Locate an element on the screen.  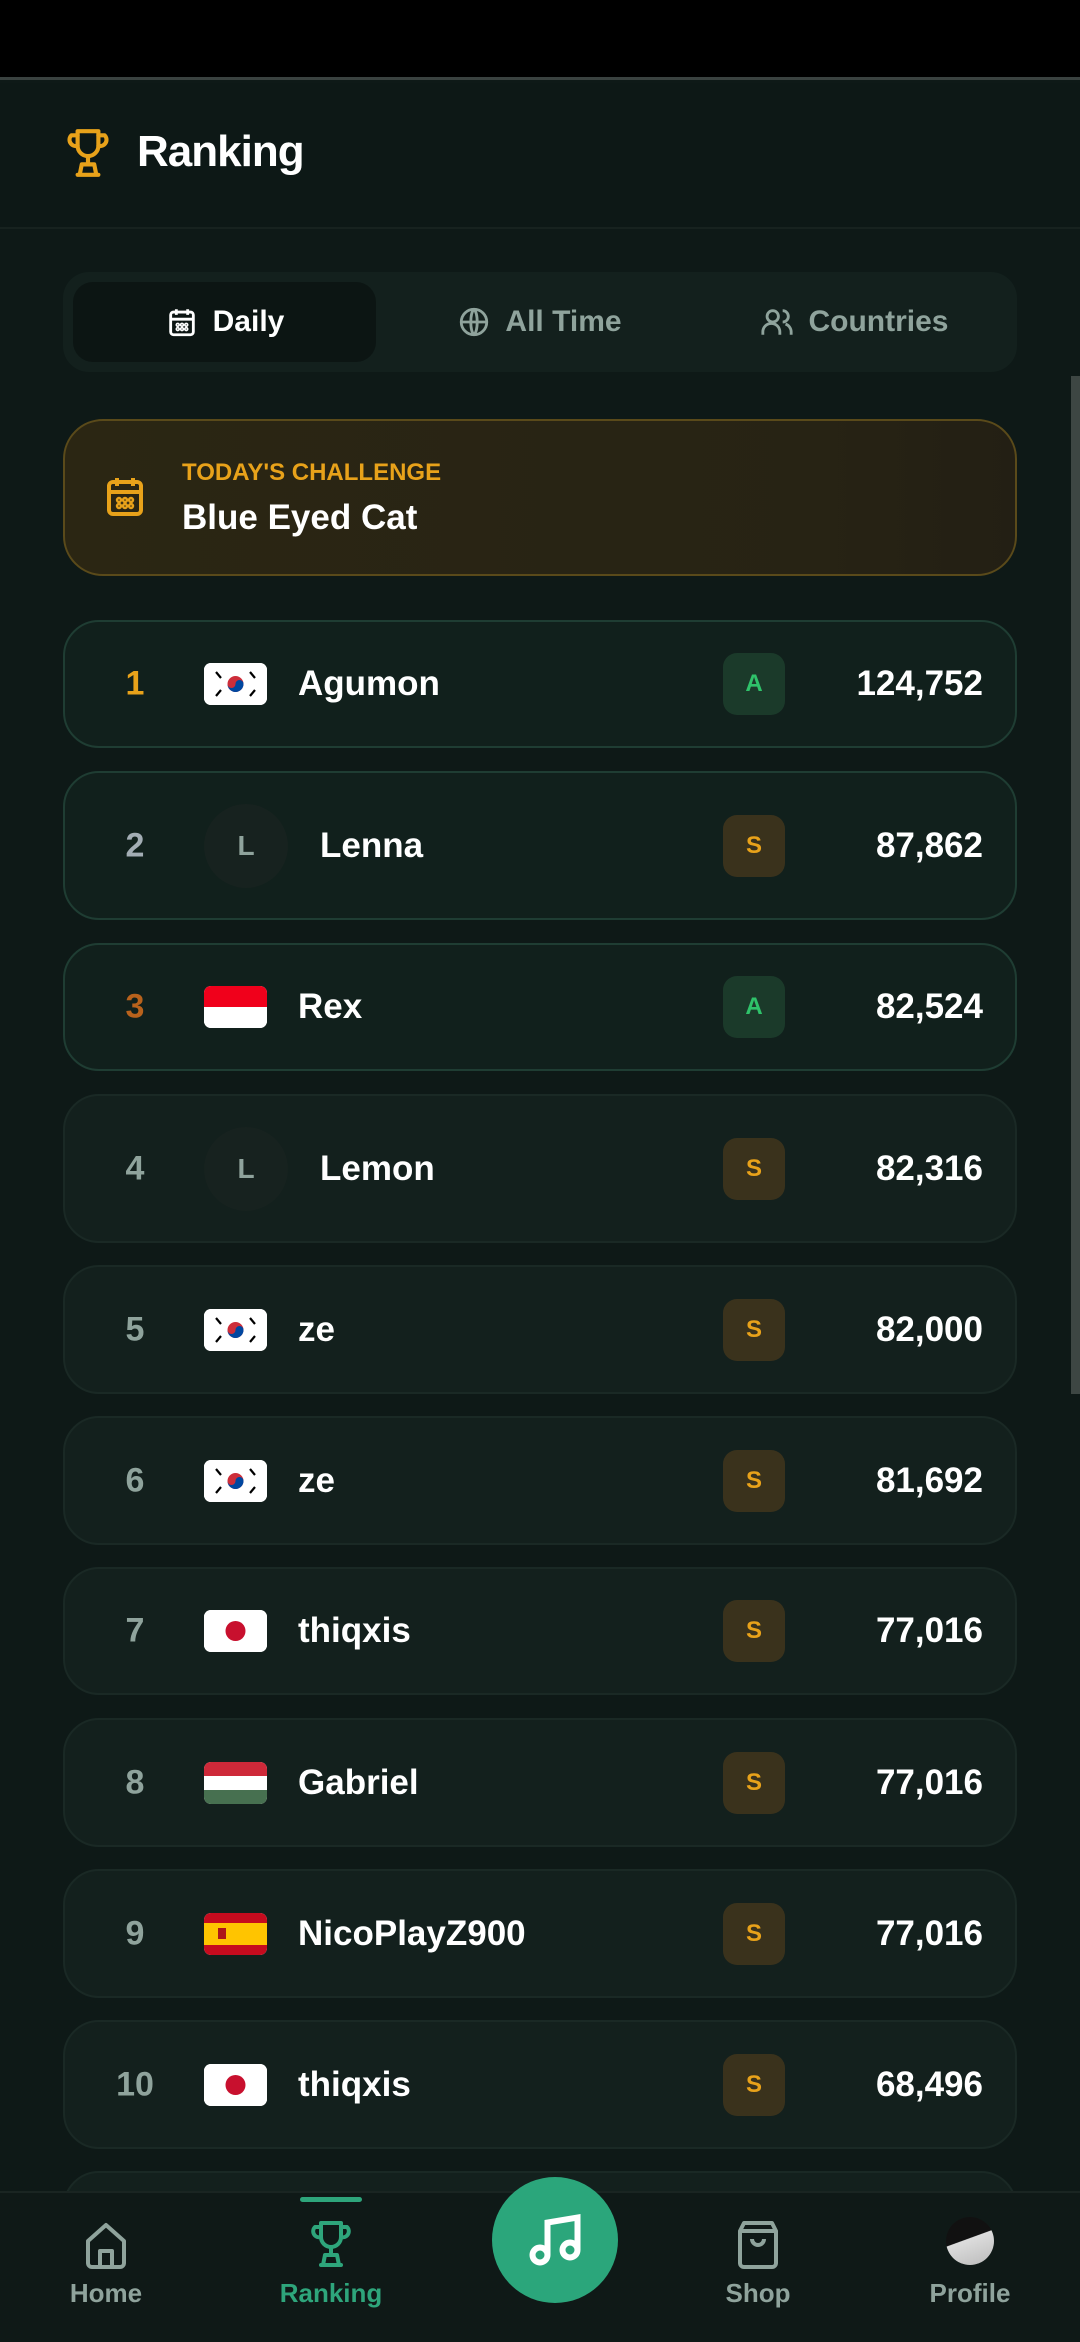
nav-home: Home is located at coordinates (106, 2267).